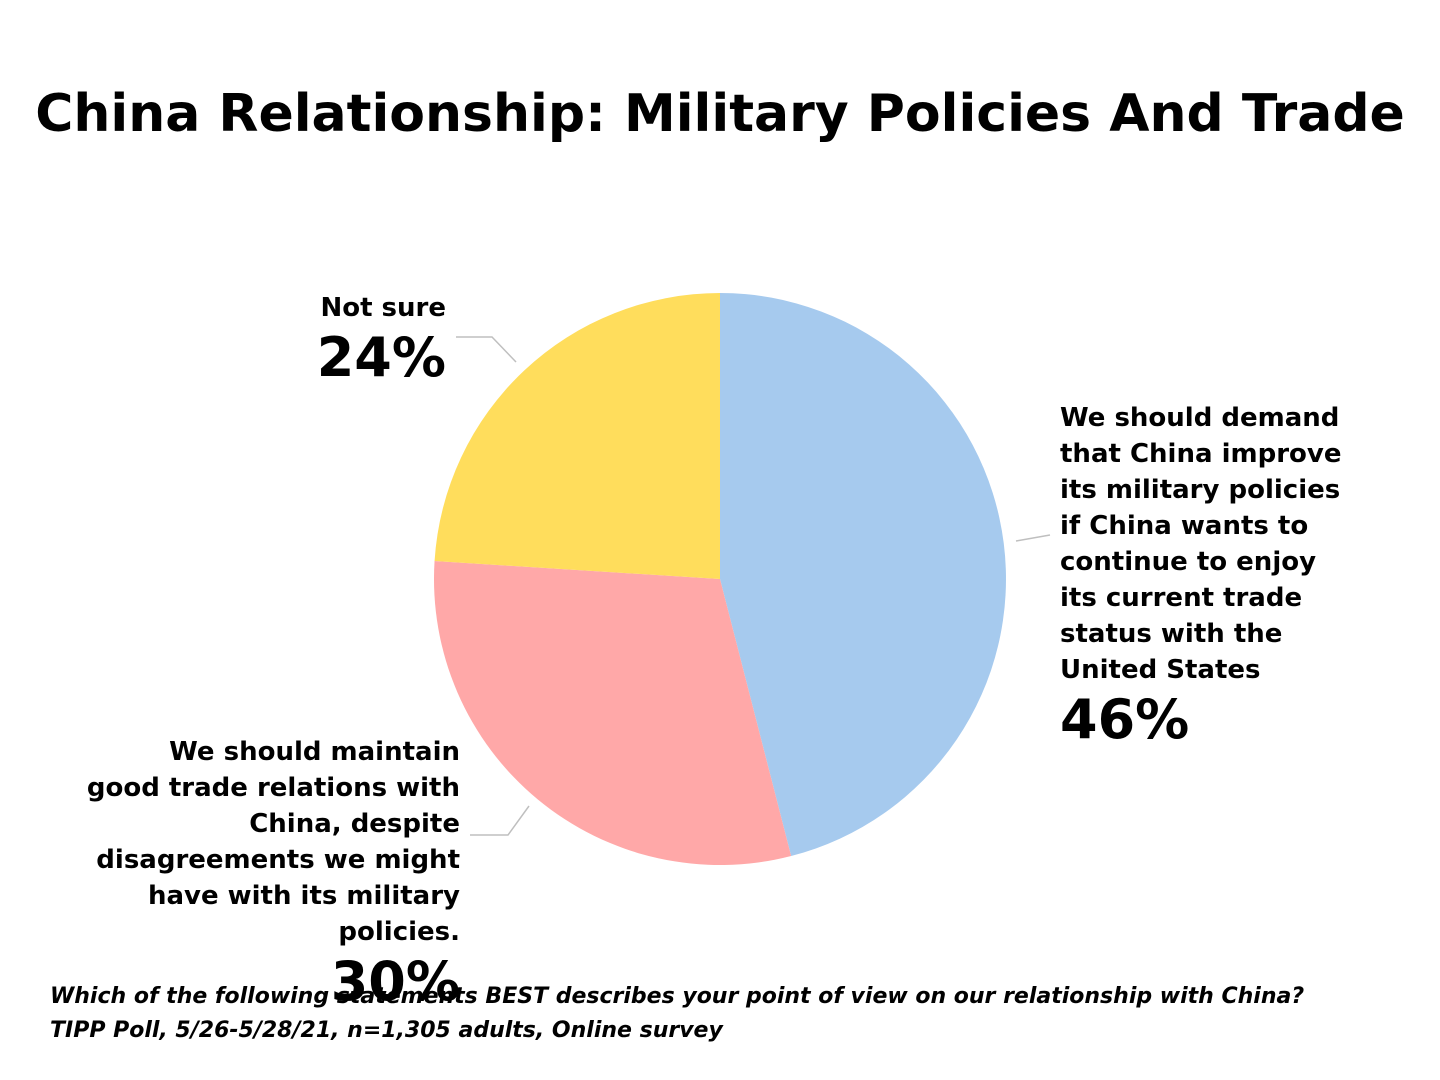 This screenshot has width=1440, height=1080. I want to click on slice-label-text: Not sure, so click(383, 308).